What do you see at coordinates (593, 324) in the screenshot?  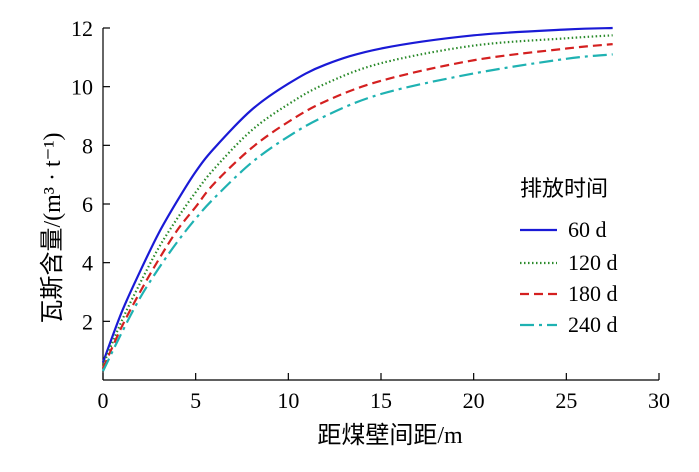 I see `legend-label-240d: 240 d` at bounding box center [593, 324].